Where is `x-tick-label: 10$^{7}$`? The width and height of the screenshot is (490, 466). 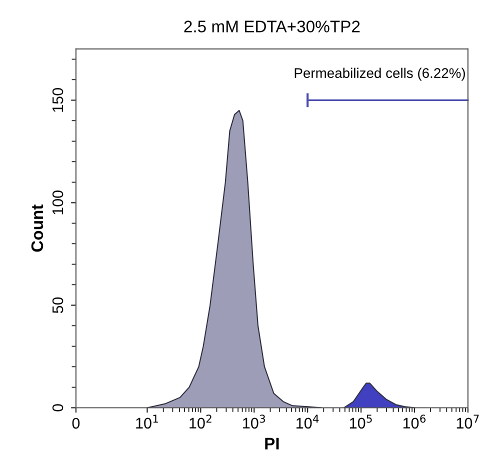
x-tick-label: 10$^{7}$ is located at coordinates (467, 421).